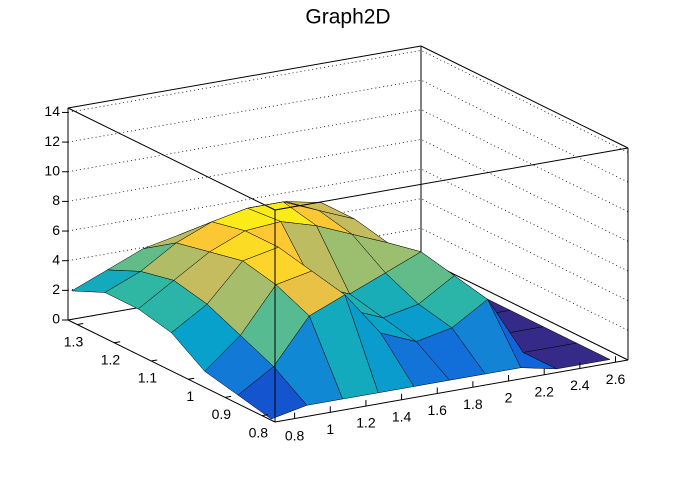 The height and width of the screenshot is (477, 696). Describe the element at coordinates (473, 404) in the screenshot. I see `x-tick-label: 1.8` at that location.